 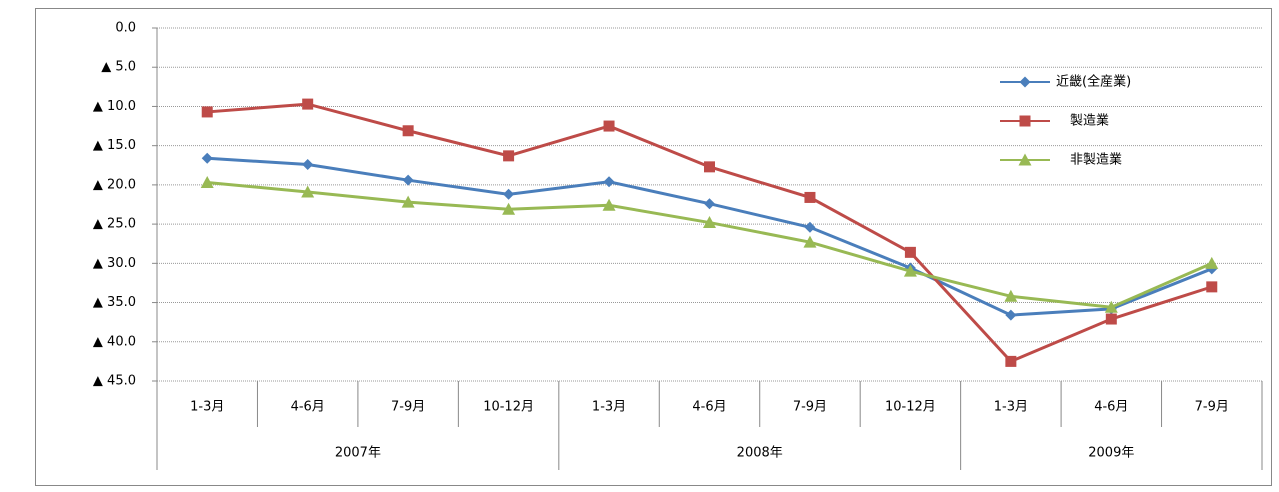 I want to click on y-tick-label: ▲ 45.0, so click(x=114, y=381).